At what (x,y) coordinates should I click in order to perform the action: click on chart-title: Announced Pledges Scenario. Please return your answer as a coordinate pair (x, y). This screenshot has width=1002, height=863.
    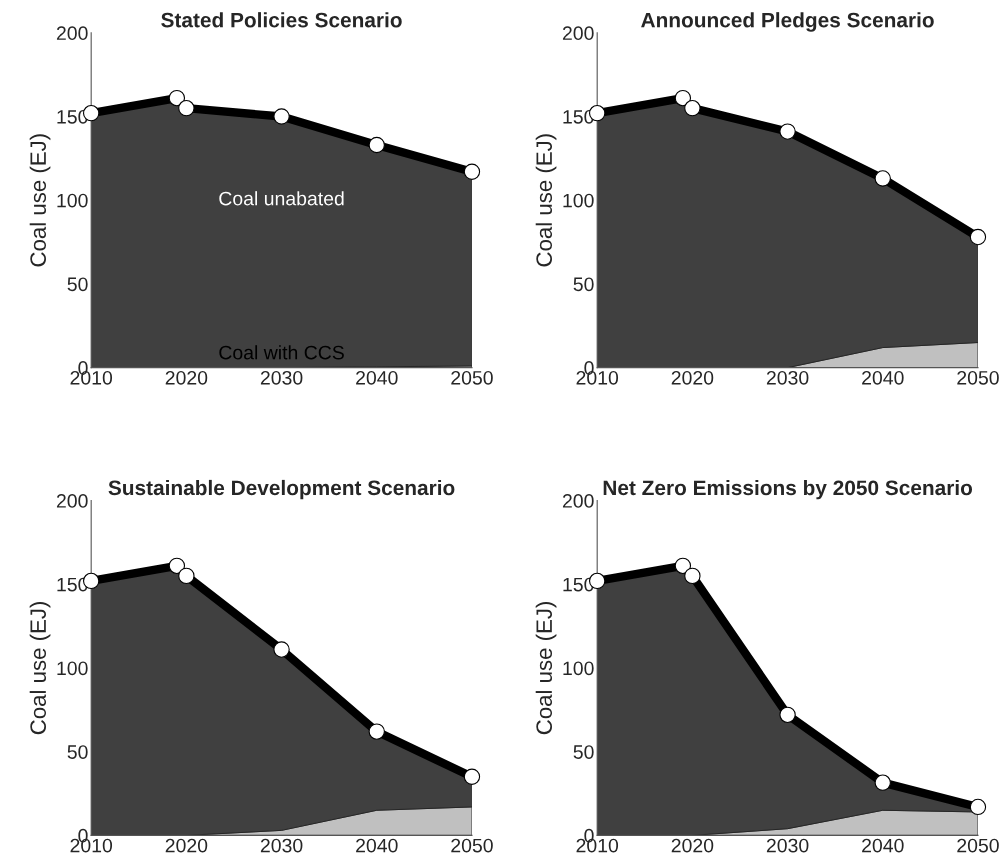
    Looking at the image, I should click on (787, 22).